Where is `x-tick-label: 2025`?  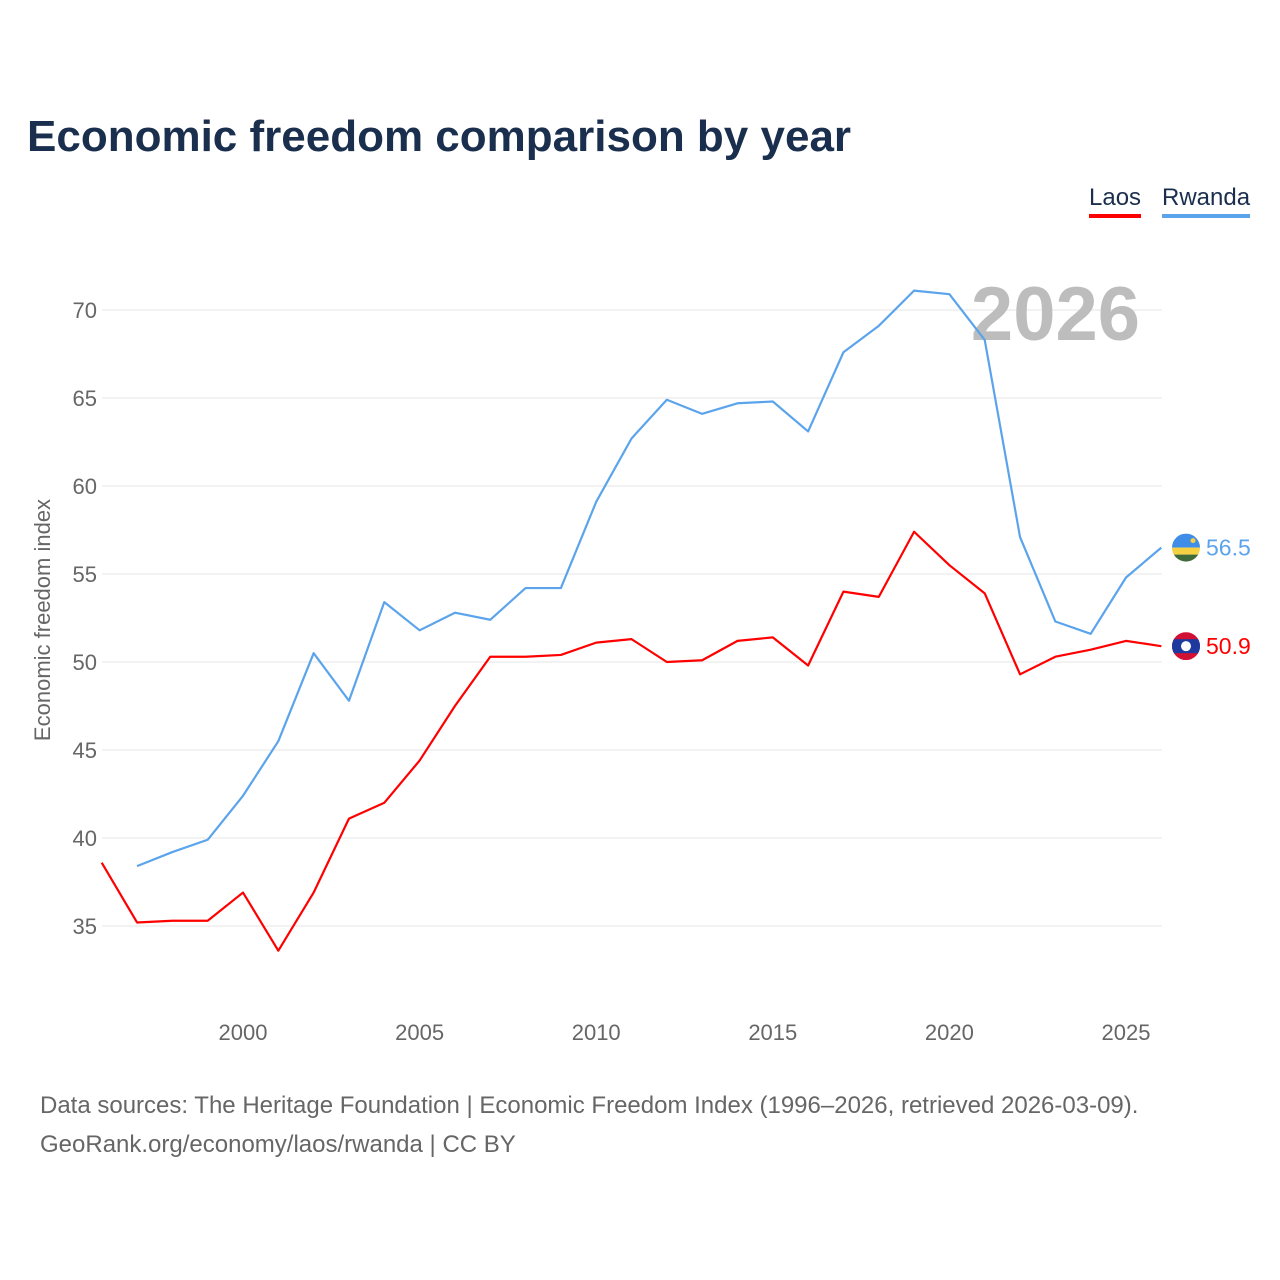 x-tick-label: 2025 is located at coordinates (1126, 1032).